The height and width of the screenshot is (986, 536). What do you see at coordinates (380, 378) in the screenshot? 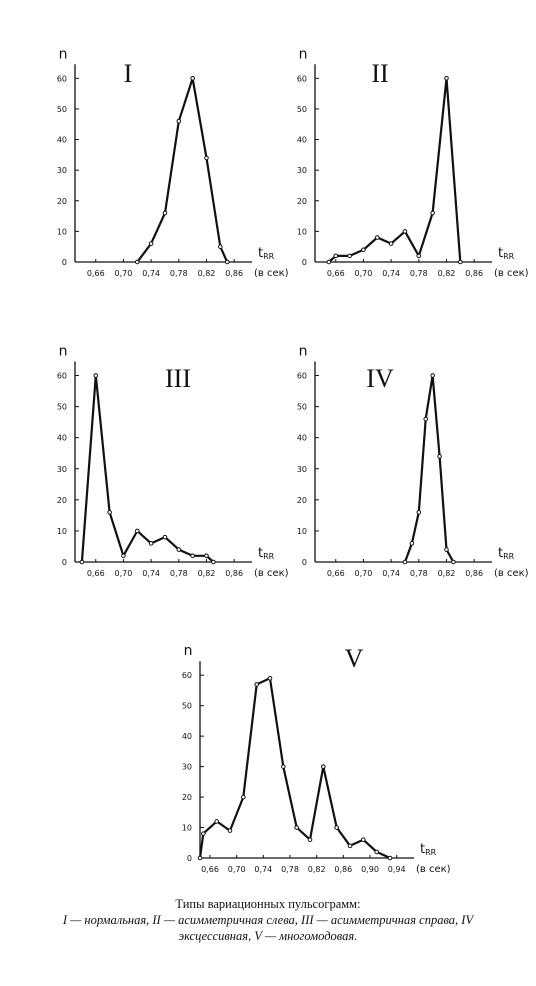
I see `chart-title: IV` at bounding box center [380, 378].